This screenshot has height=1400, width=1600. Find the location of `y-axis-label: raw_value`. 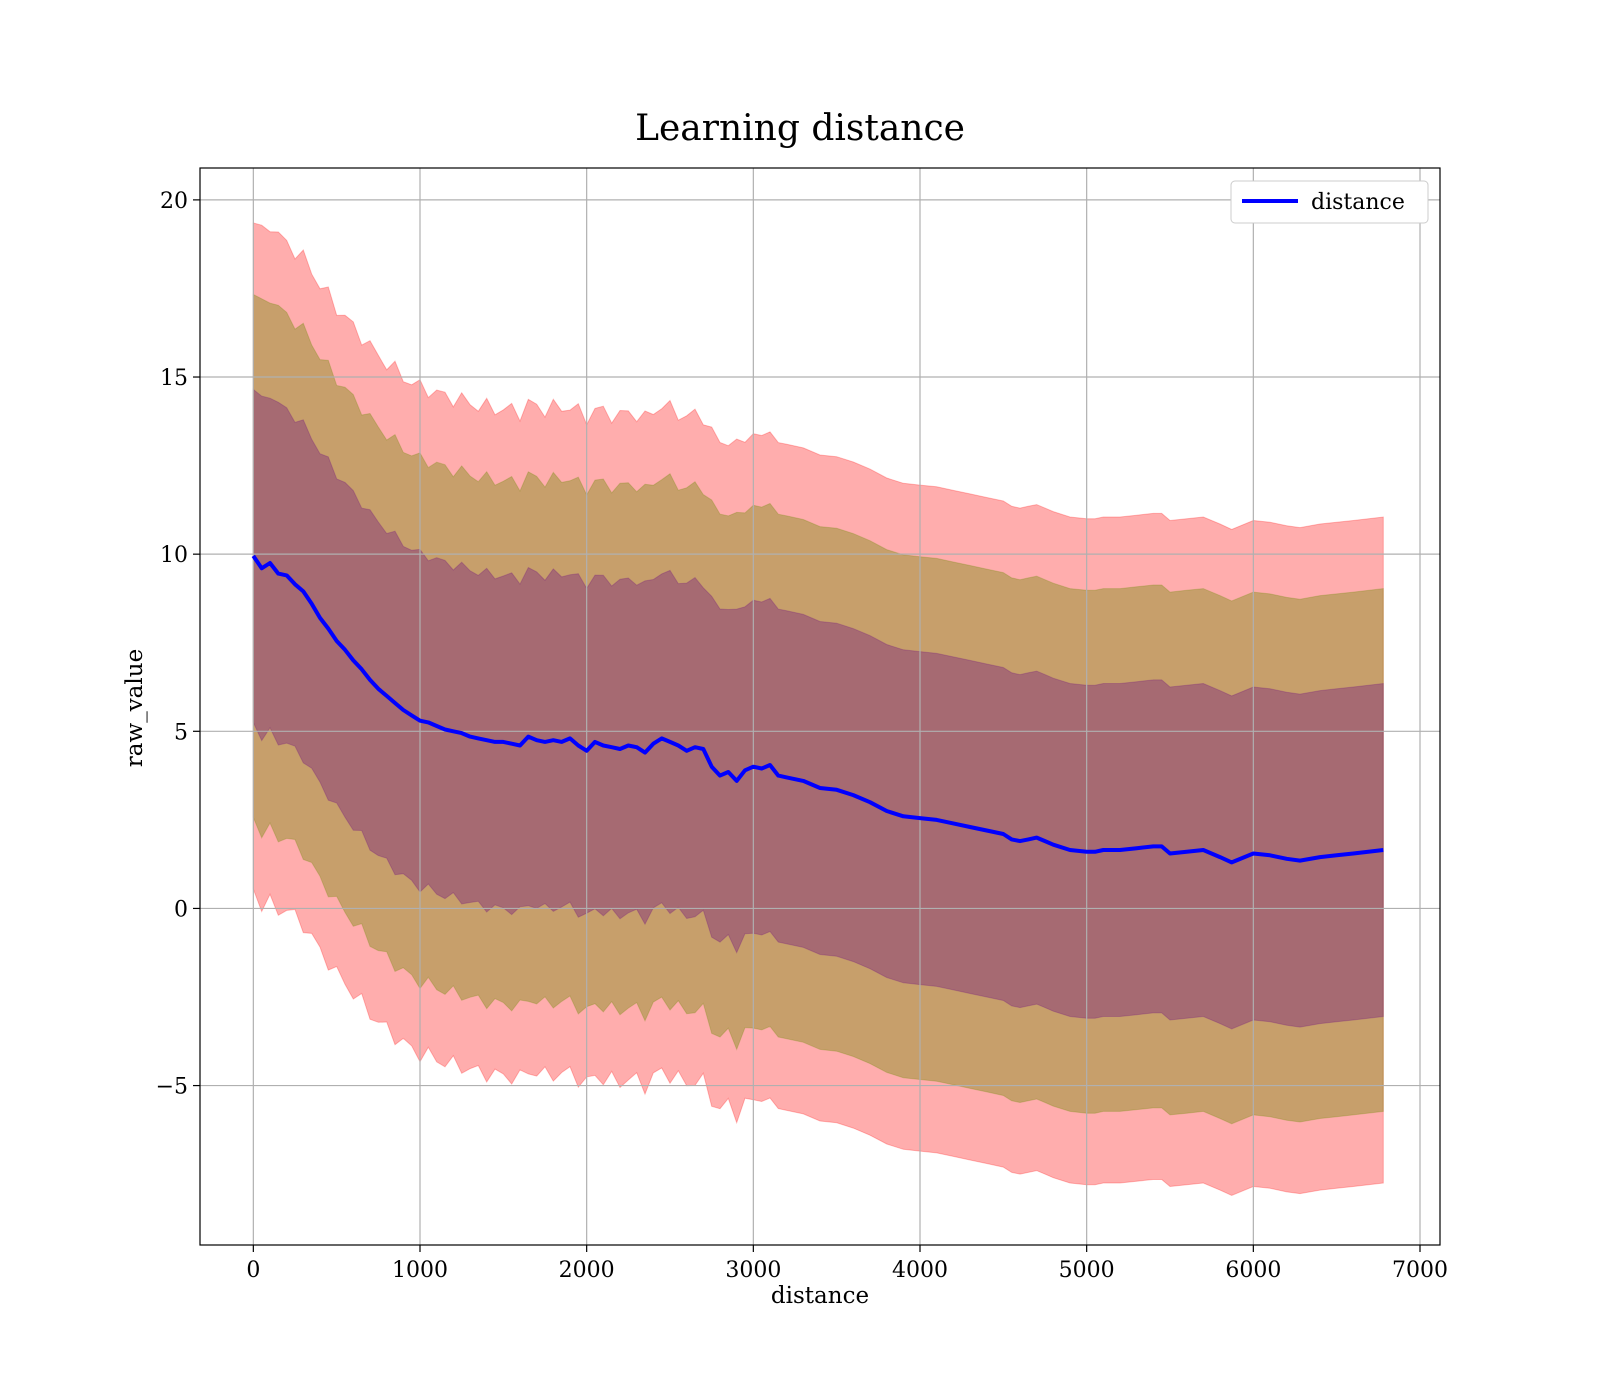

y-axis-label: raw_value is located at coordinates (135, 708).